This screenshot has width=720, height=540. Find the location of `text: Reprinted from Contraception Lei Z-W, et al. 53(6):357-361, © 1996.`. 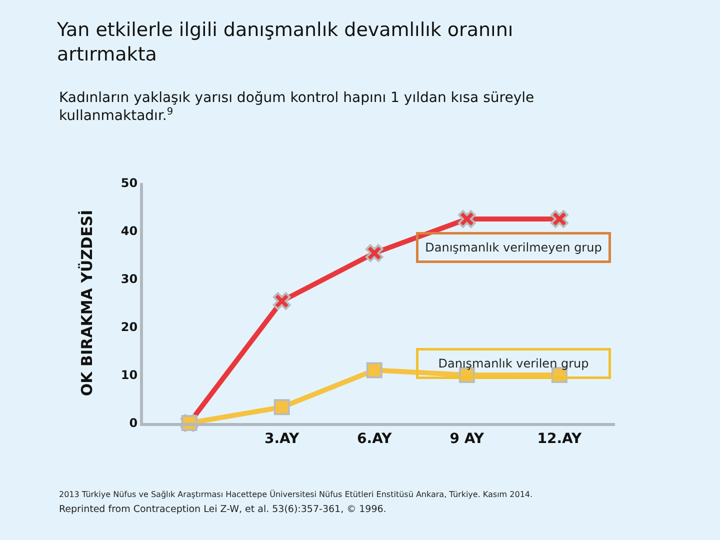

text: Reprinted from Contraception Lei Z-W, et al. 53(6):357-361, © 1996. is located at coordinates (222, 509).